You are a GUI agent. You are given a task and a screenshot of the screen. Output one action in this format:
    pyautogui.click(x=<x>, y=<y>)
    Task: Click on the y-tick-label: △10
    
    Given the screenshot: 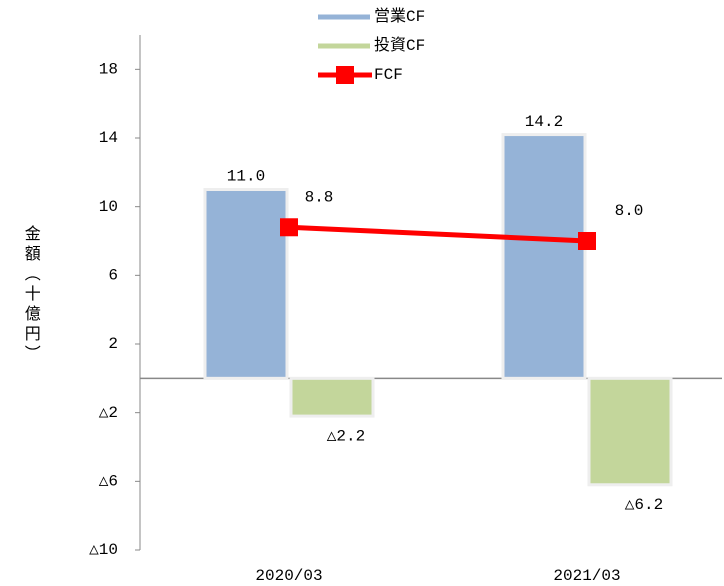 What is the action you would take?
    pyautogui.click(x=103, y=550)
    